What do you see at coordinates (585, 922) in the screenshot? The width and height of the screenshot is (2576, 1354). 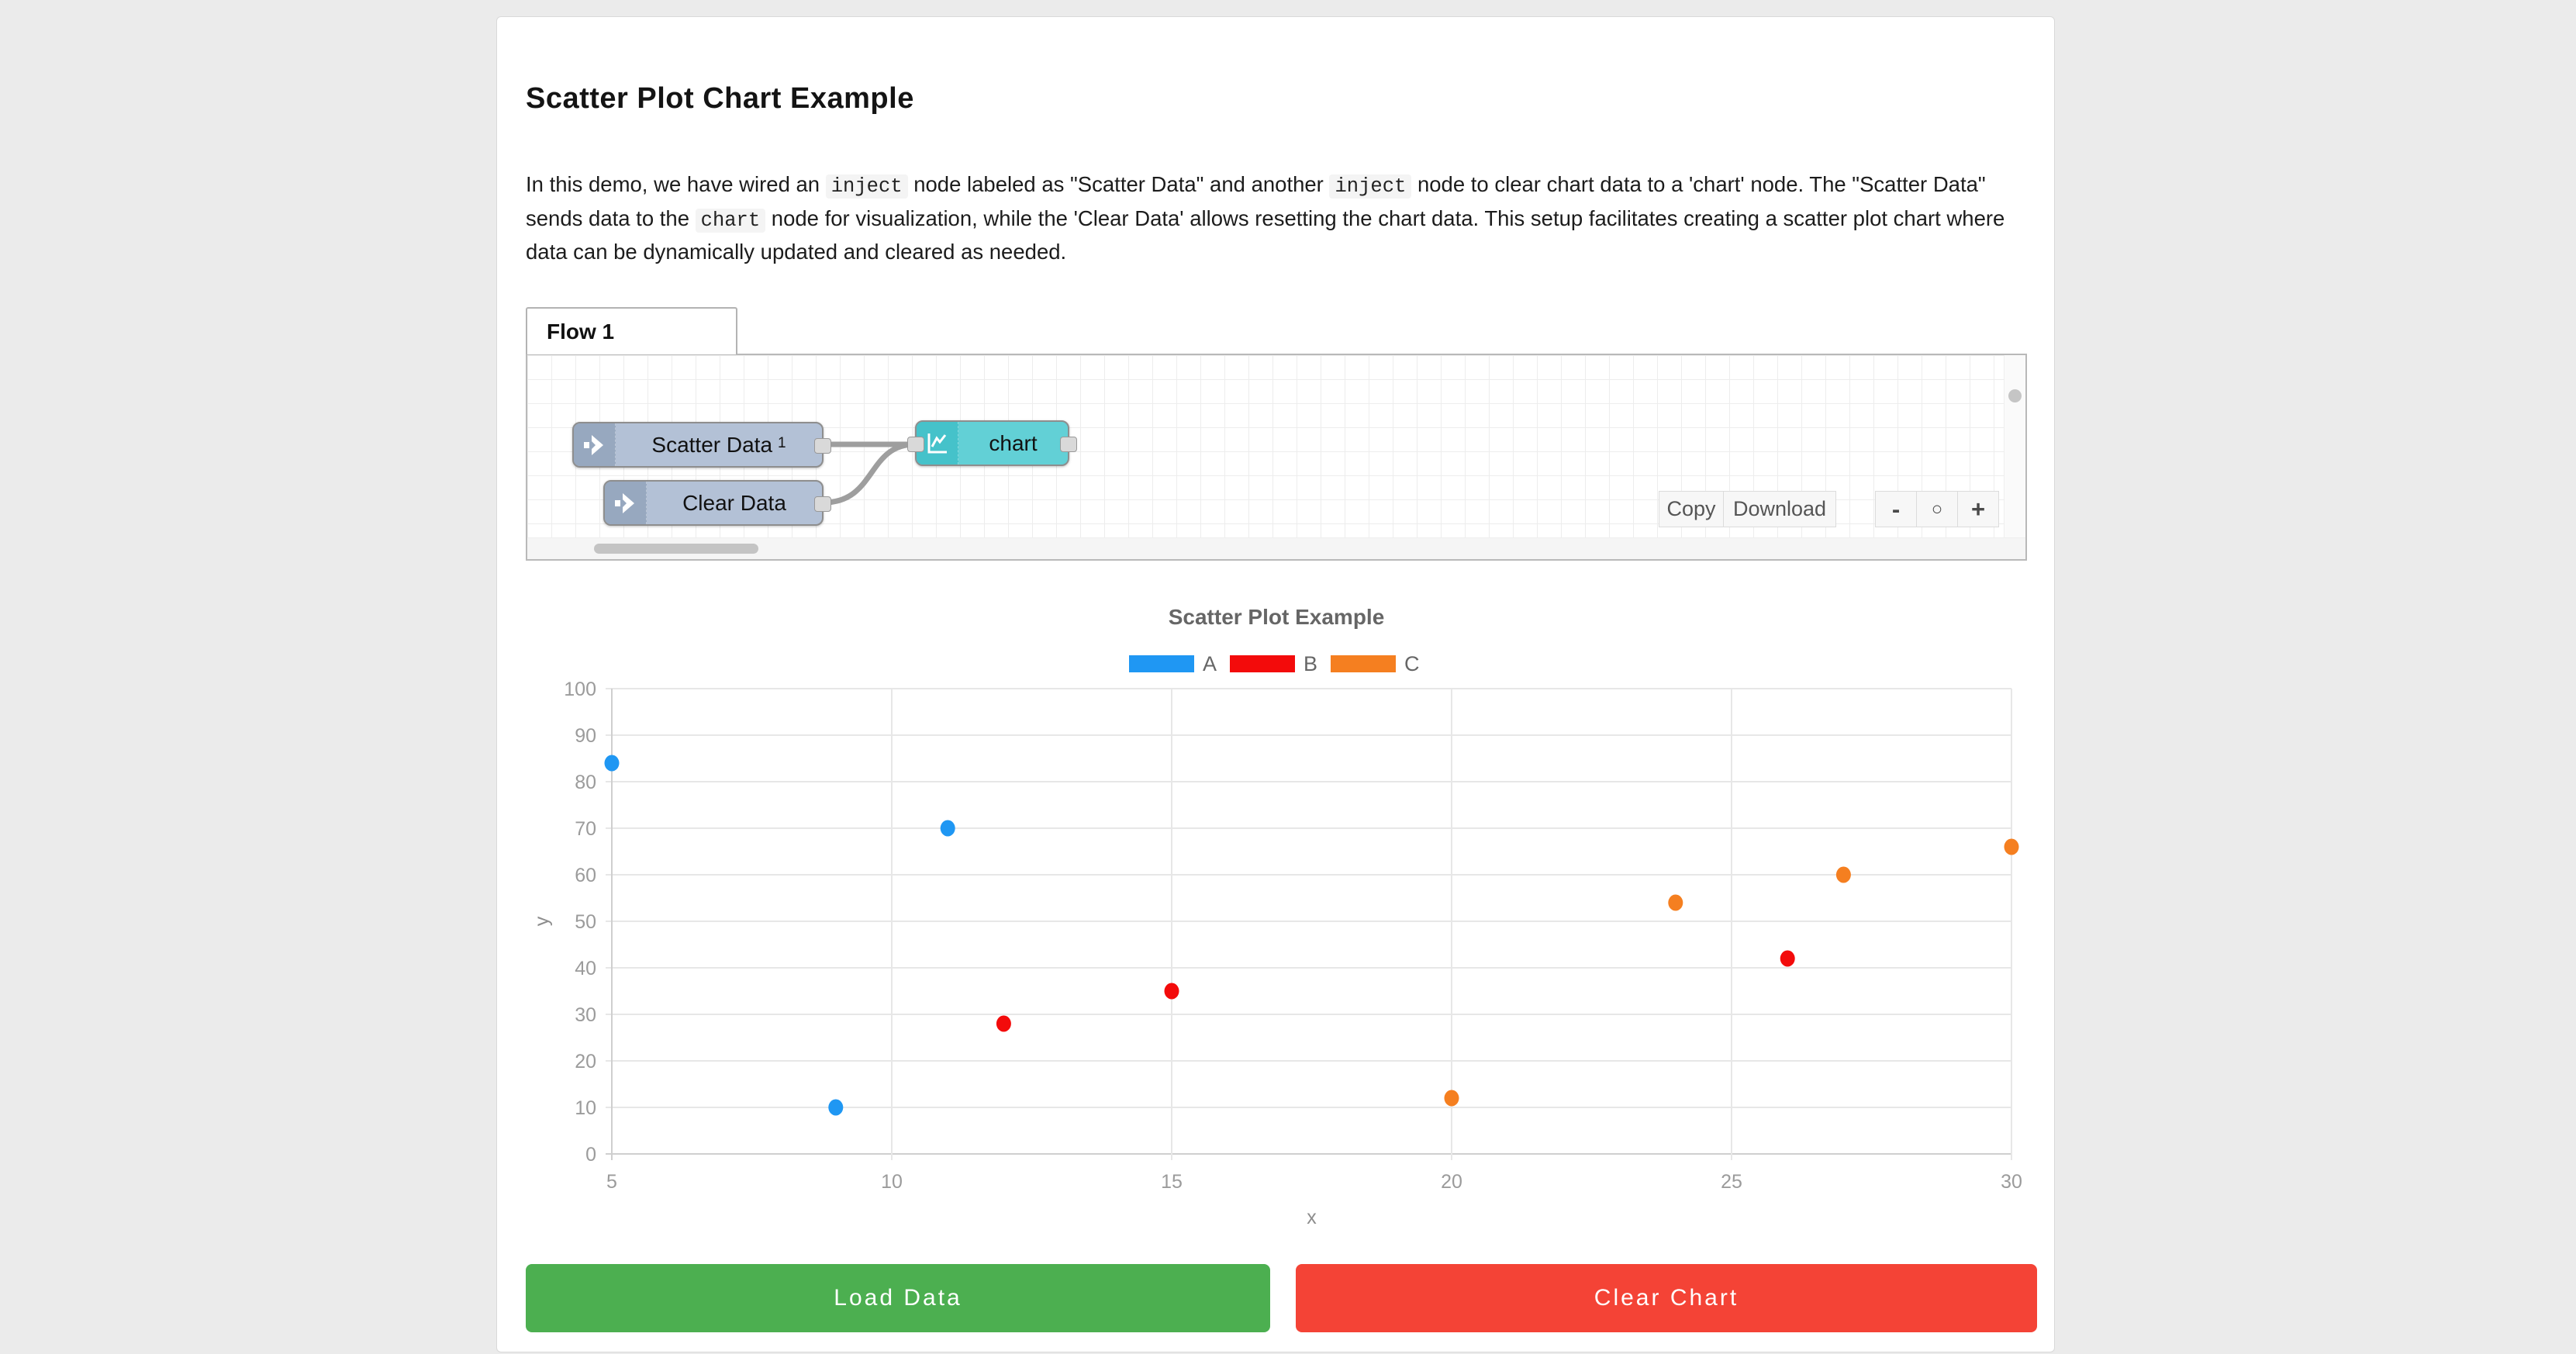 I see `y-tick-label-50: 50` at bounding box center [585, 922].